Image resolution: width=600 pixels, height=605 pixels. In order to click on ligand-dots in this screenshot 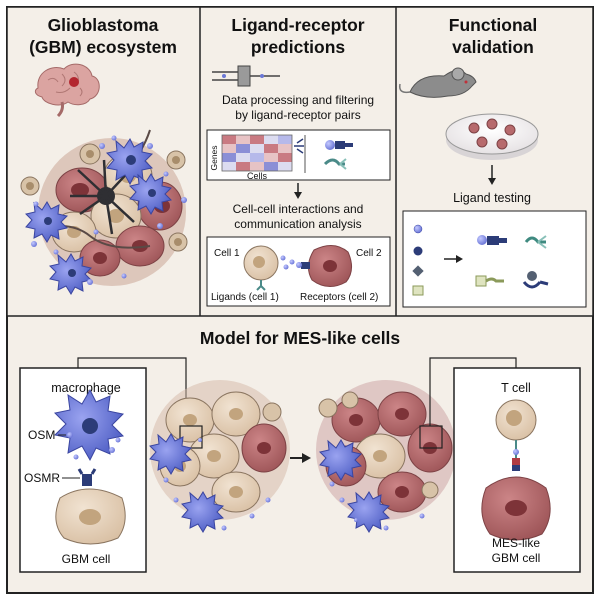, I will do `click(109, 210)`.